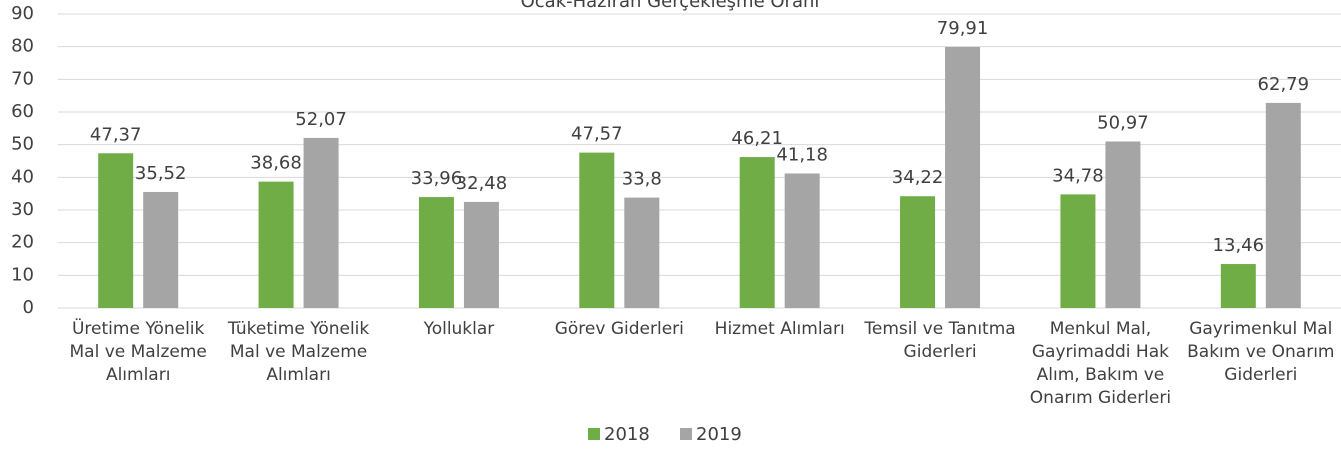  Describe the element at coordinates (116, 134) in the screenshot. I see `value-label: 47,37` at that location.